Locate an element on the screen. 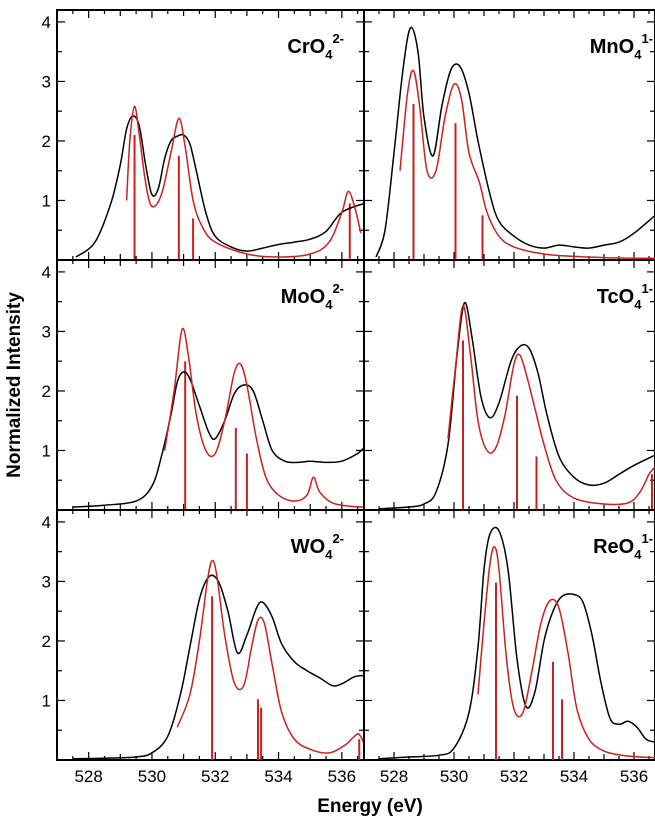 The width and height of the screenshot is (655, 823). panel-title: WO42- is located at coordinates (317, 546).